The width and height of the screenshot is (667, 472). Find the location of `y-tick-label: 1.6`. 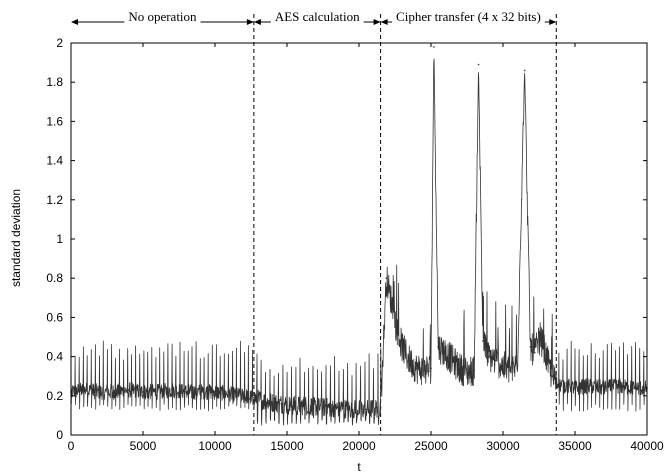

y-tick-label: 1.6 is located at coordinates (54, 121).